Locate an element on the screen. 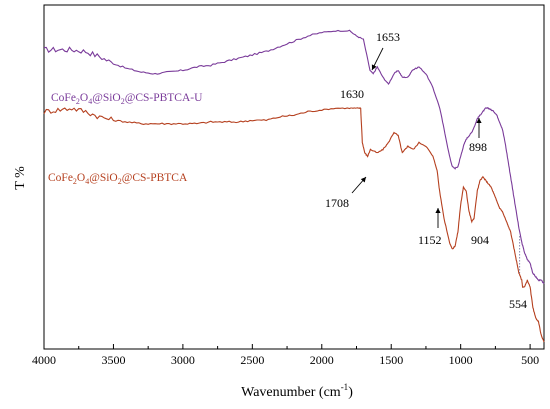 Image resolution: width=550 pixels, height=409 pixels. x-axis-title-main: Wavenumber (cm is located at coordinates (291, 392).